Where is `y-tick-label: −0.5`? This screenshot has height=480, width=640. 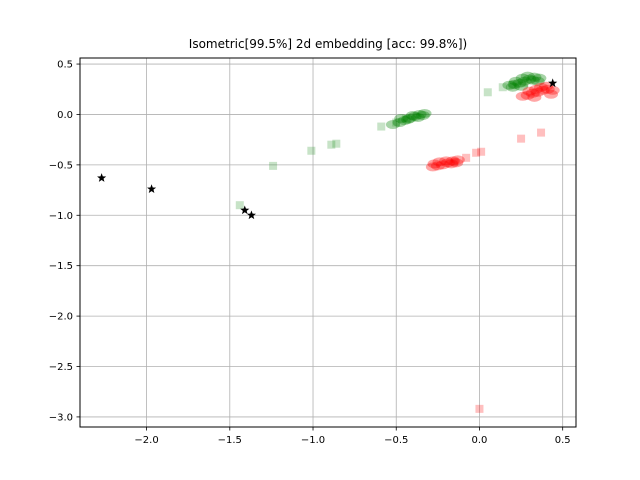
y-tick-label: −0.5 is located at coordinates (61, 165).